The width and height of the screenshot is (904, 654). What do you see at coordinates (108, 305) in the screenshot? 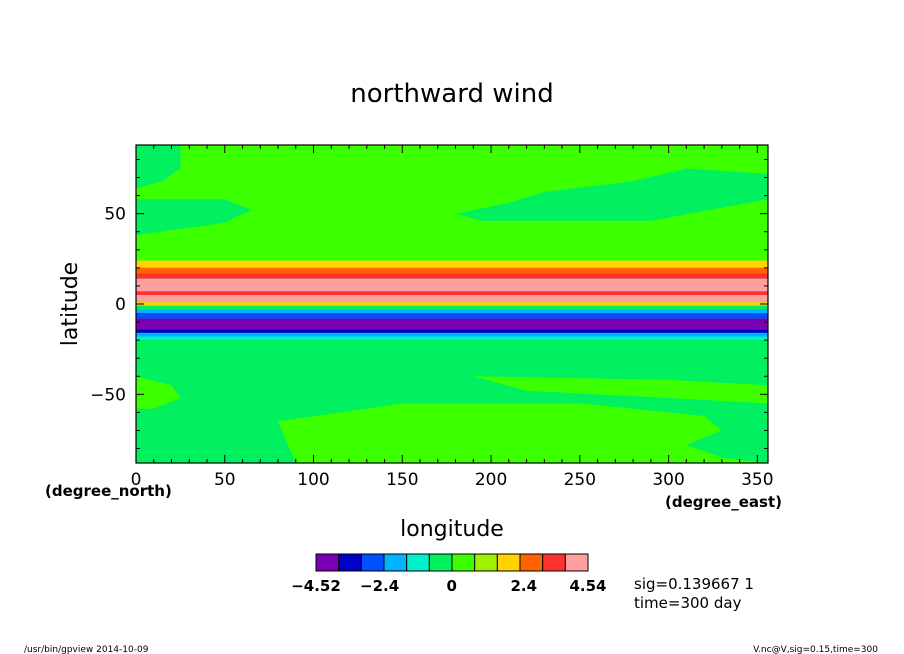
I see `y-axis: 50 0 −50` at bounding box center [108, 305].